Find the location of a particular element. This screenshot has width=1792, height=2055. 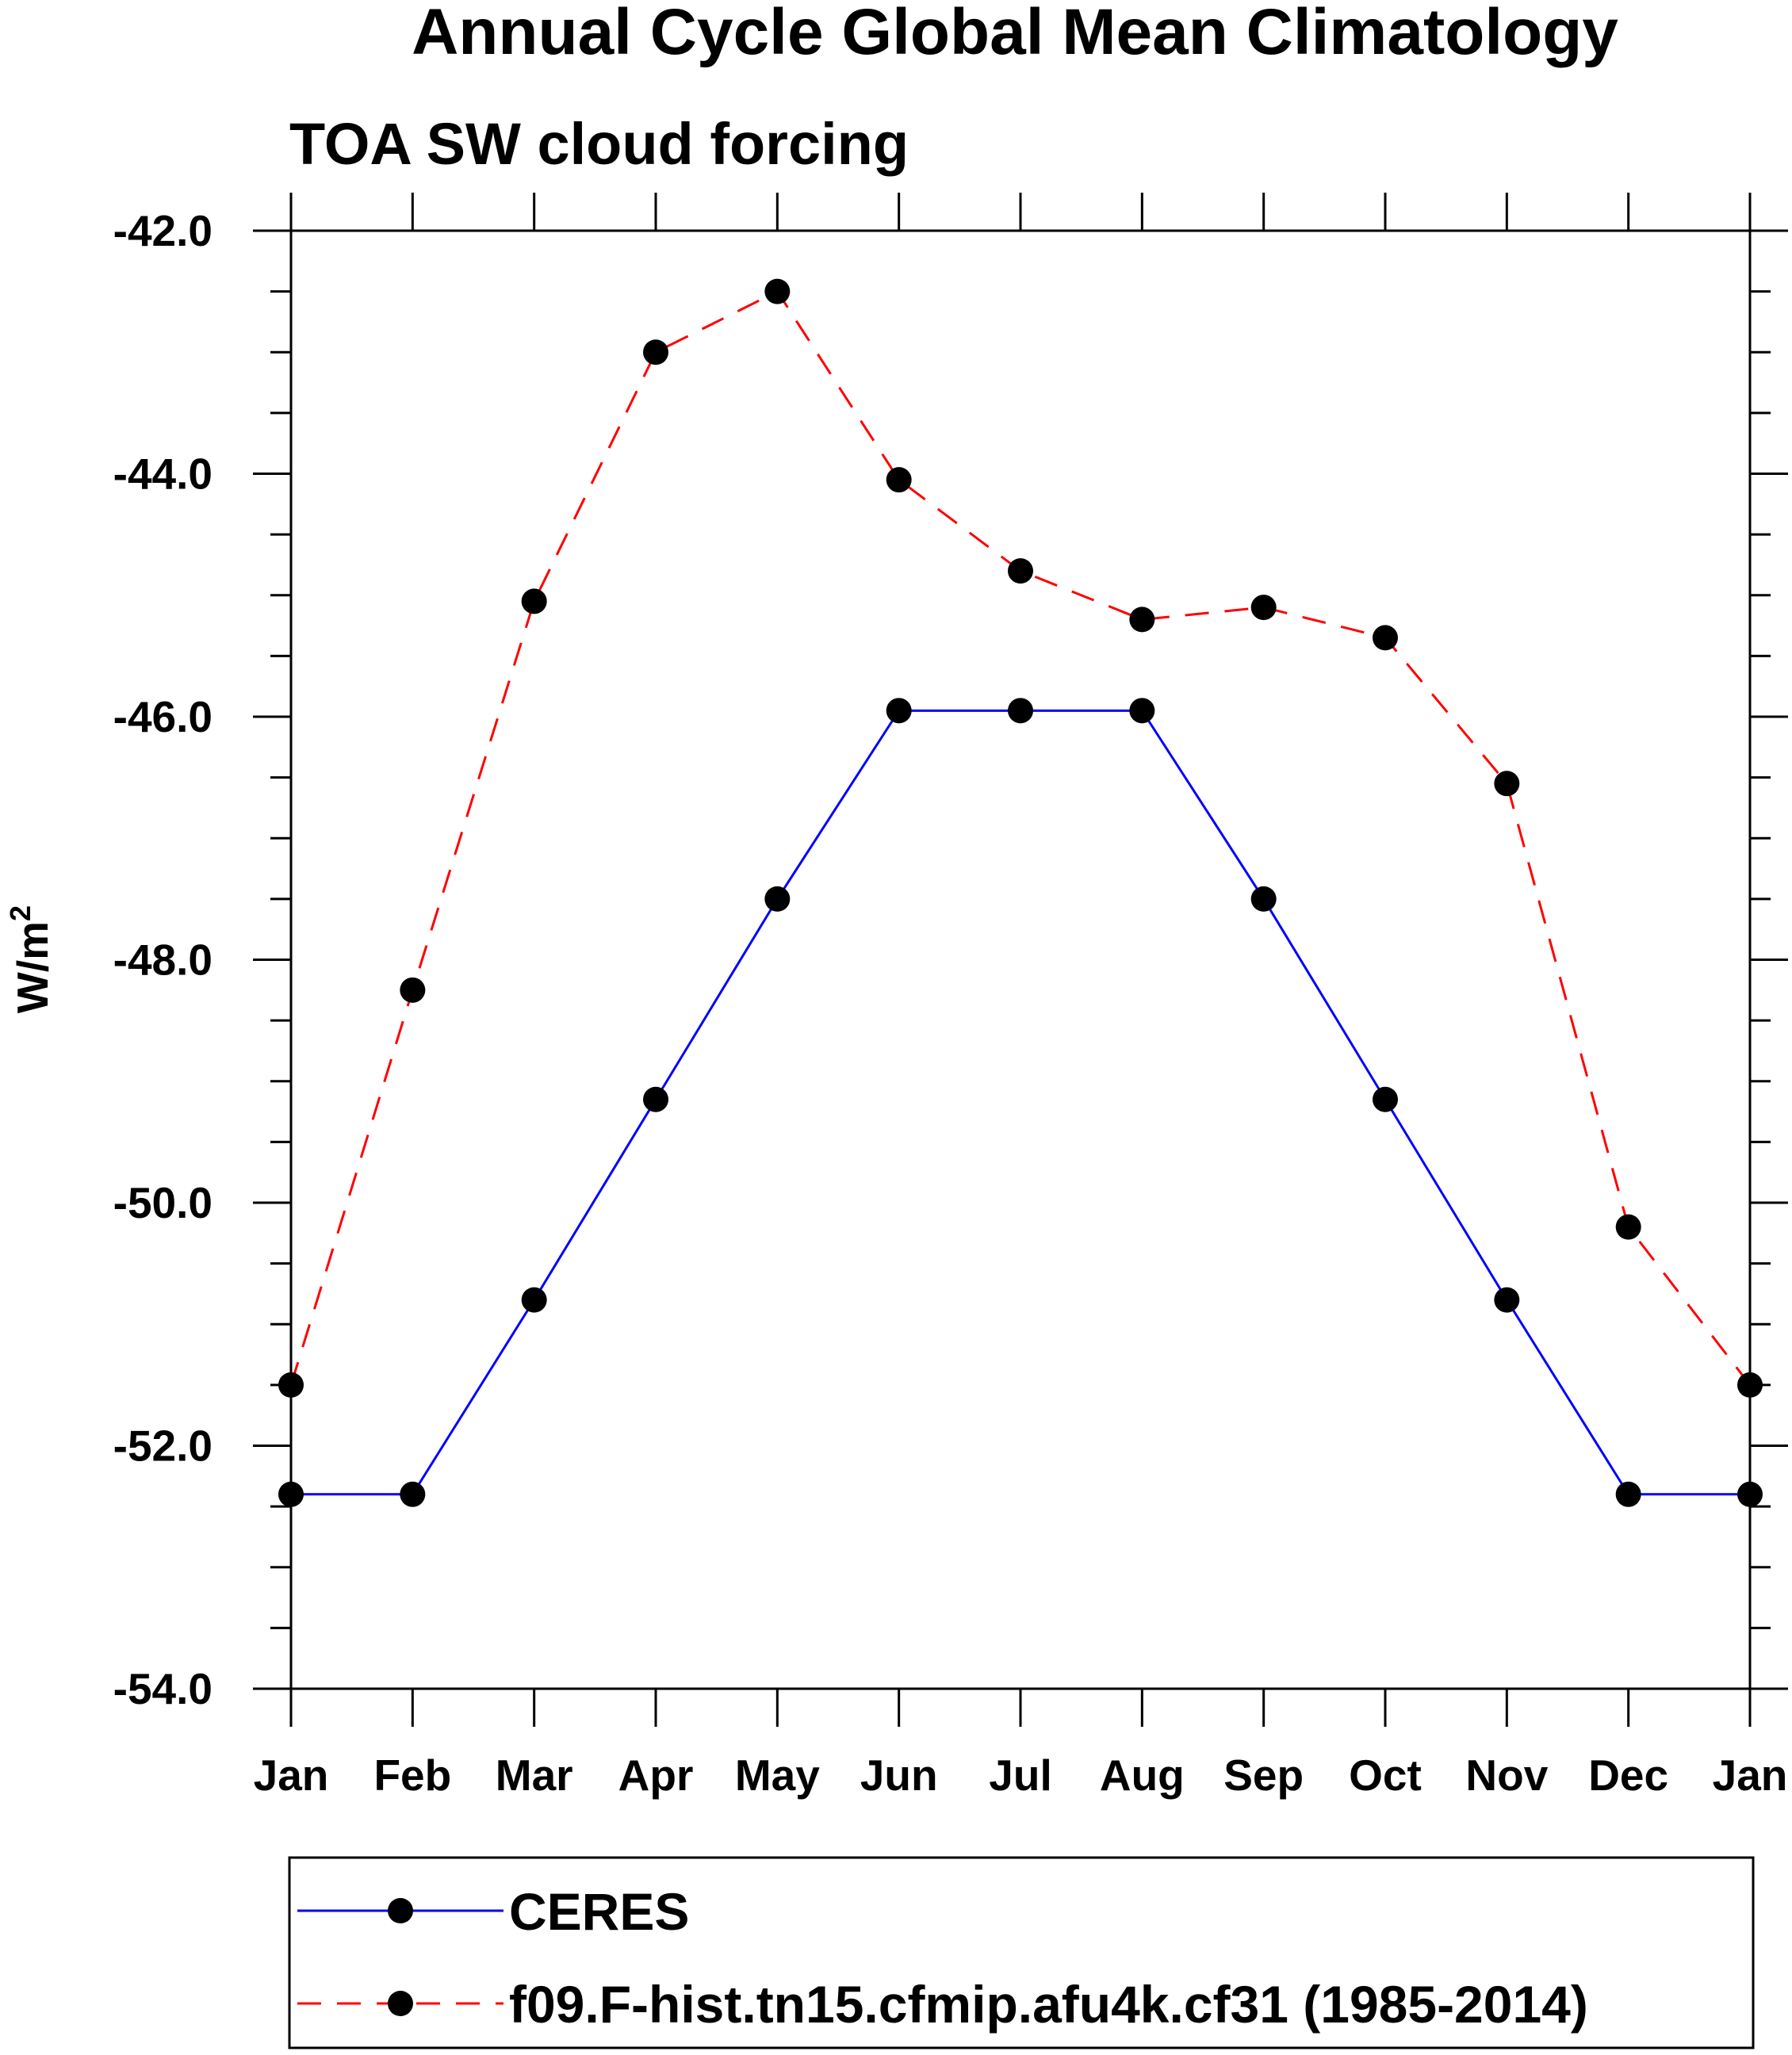

y-tick-label: -44.0 is located at coordinates (163, 474).